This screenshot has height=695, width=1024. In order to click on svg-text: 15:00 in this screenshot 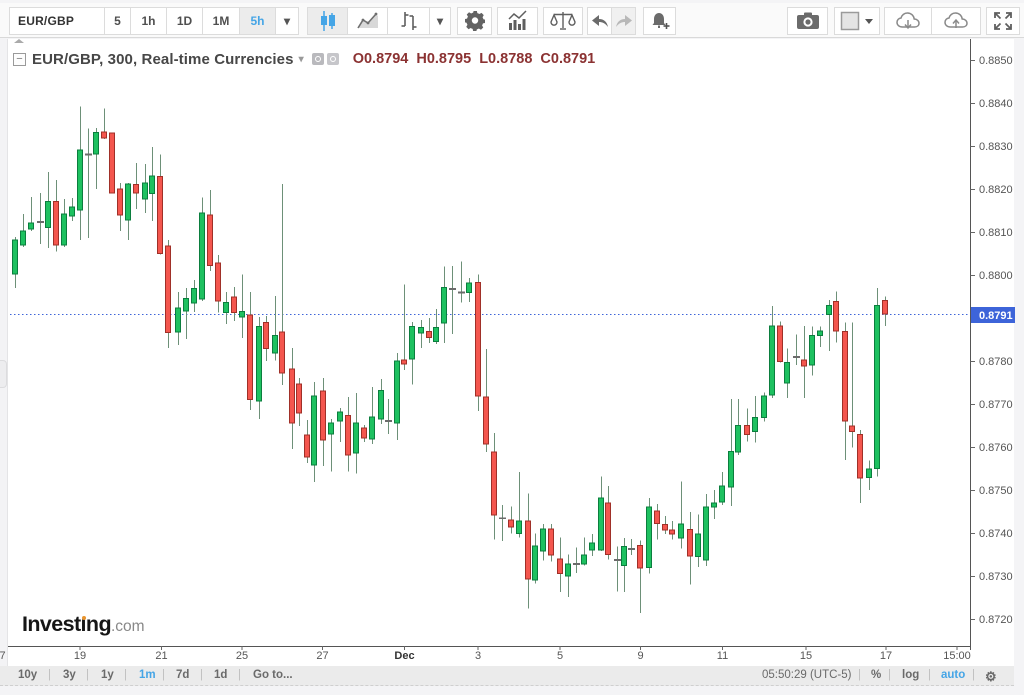, I will do `click(957, 656)`.